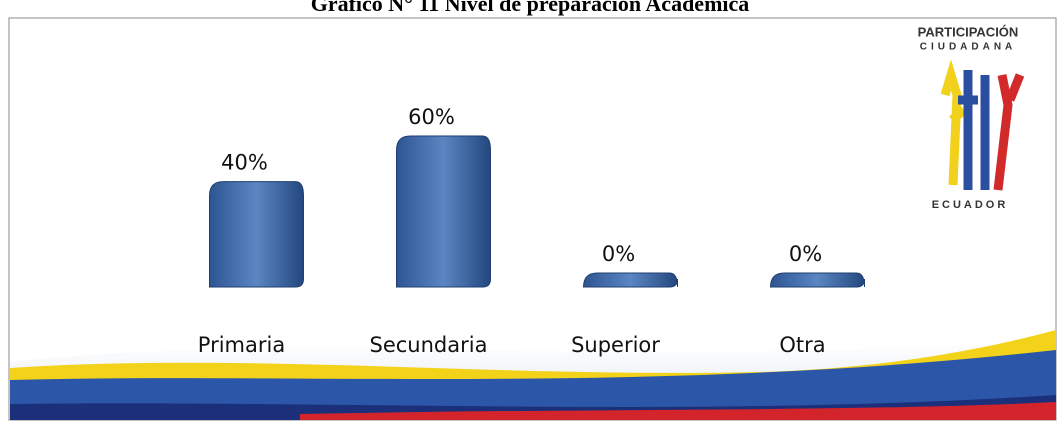 The width and height of the screenshot is (1057, 421). What do you see at coordinates (802, 345) in the screenshot?
I see `x-tick-label: Otra` at bounding box center [802, 345].